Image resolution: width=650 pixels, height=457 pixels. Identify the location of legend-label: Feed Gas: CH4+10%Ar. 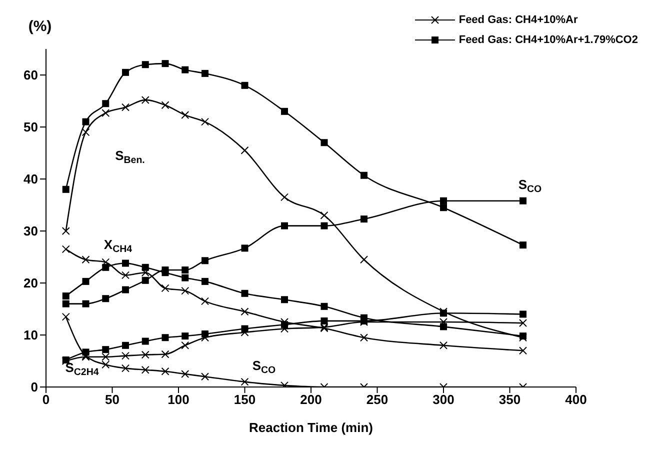
(518, 20).